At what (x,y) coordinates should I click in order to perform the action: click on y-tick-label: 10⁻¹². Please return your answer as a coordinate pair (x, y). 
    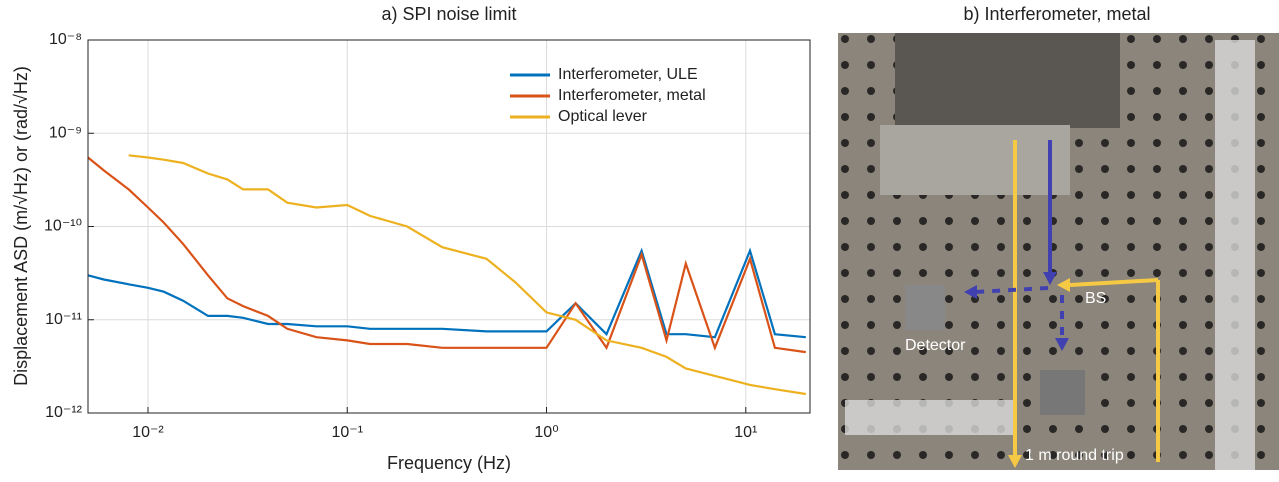
    Looking at the image, I should click on (64, 412).